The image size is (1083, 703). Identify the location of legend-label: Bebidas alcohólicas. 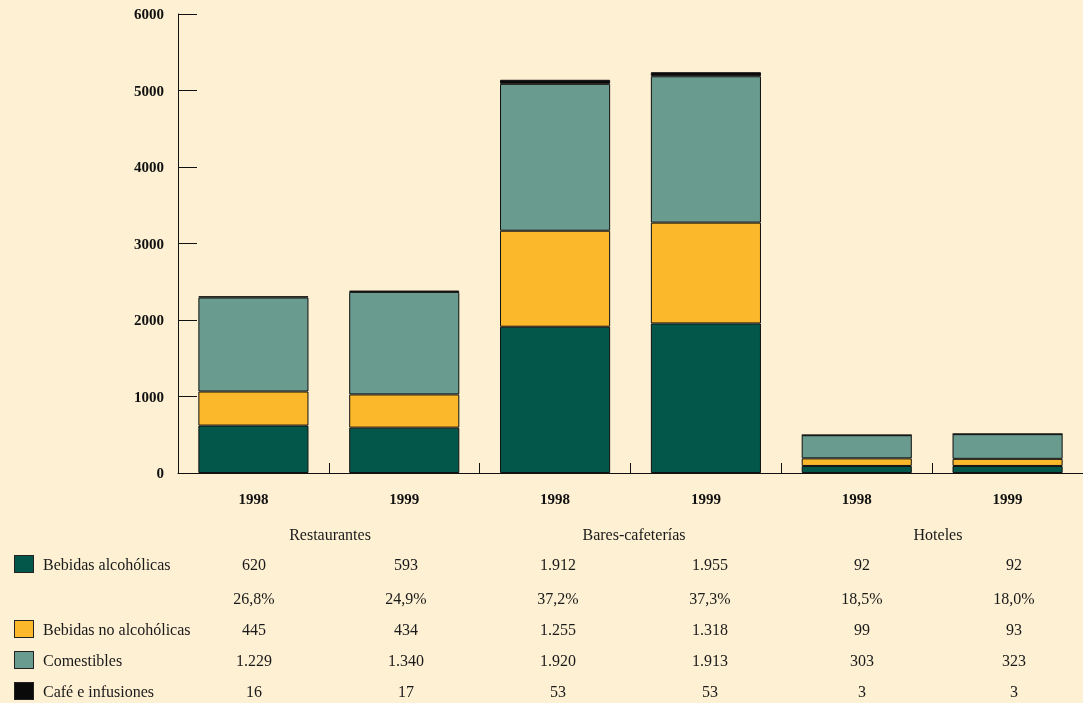
(107, 565).